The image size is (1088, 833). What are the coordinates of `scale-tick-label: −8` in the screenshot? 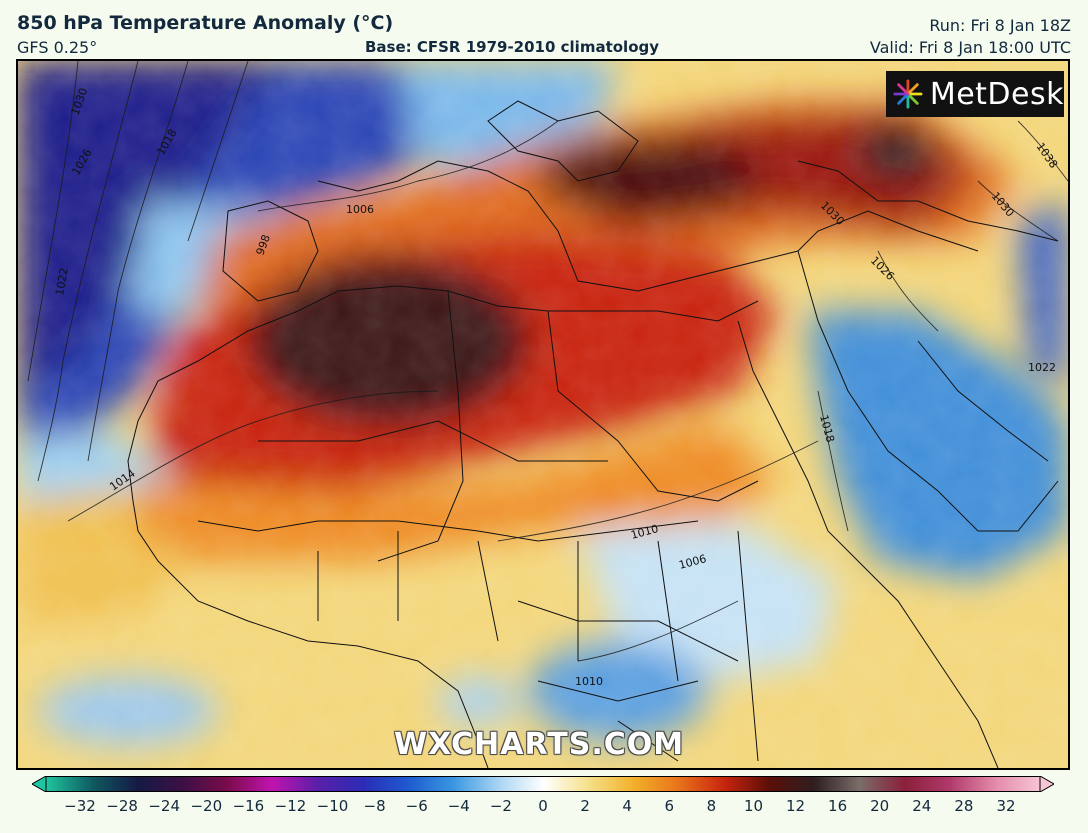 It's located at (374, 806).